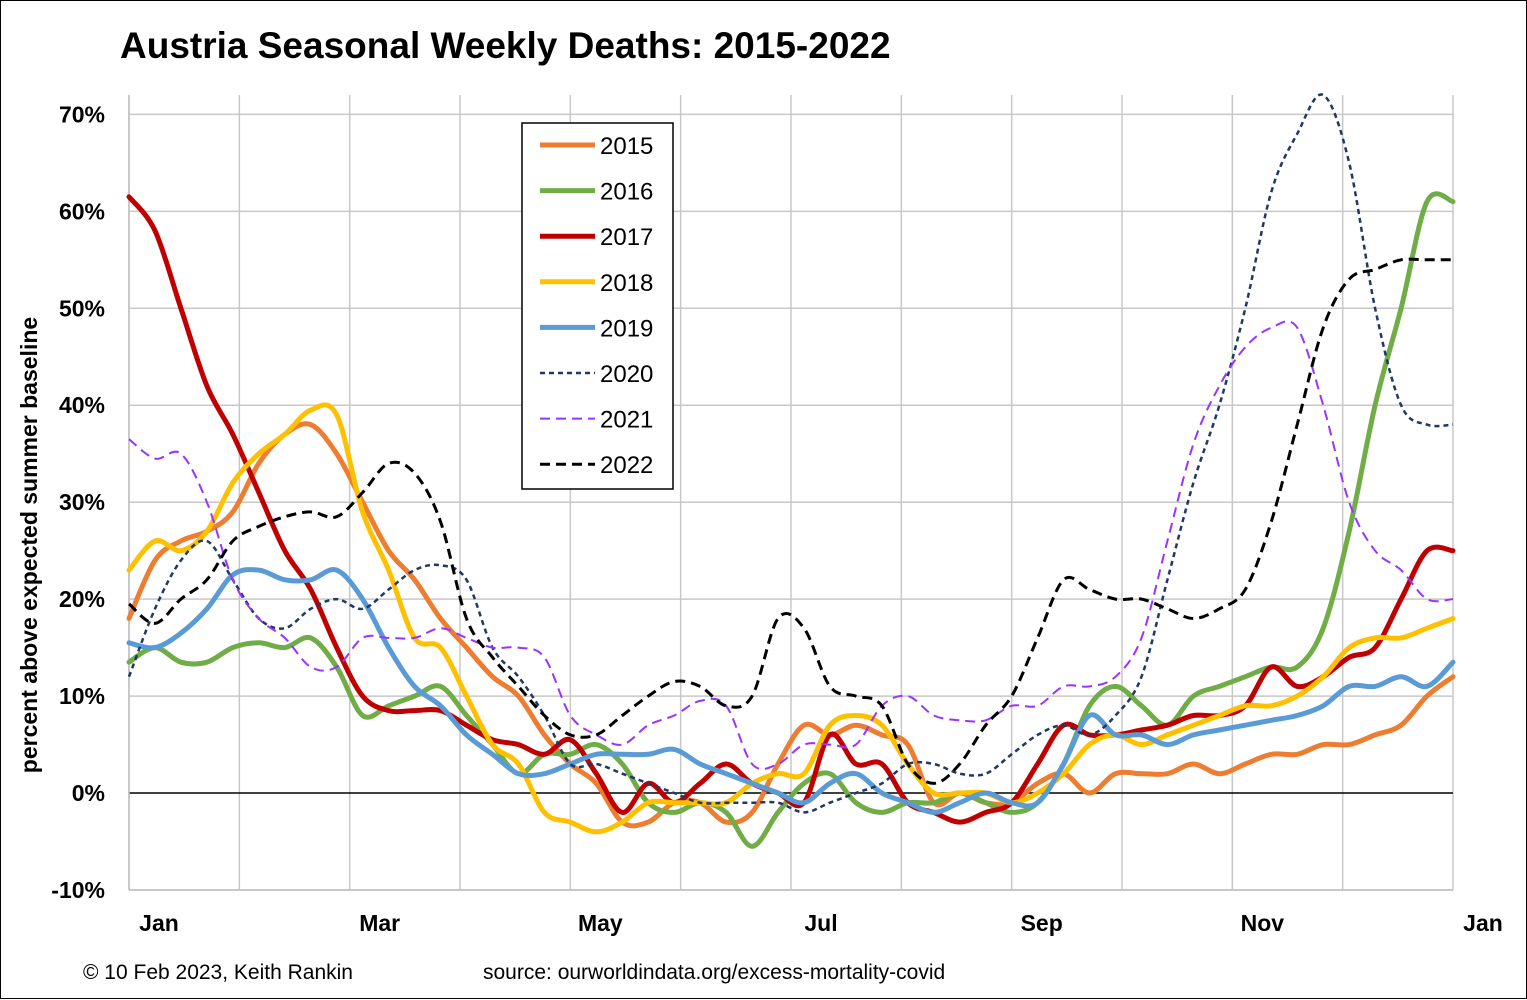  What do you see at coordinates (218, 972) in the screenshot?
I see `footer-copyright: © 10 Feb 2023, Keith Rankin` at bounding box center [218, 972].